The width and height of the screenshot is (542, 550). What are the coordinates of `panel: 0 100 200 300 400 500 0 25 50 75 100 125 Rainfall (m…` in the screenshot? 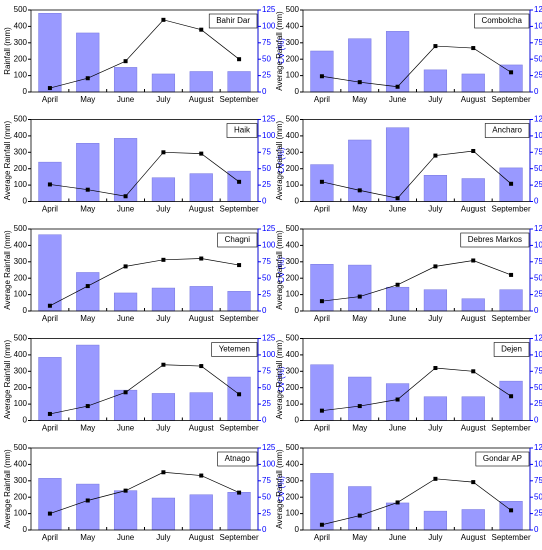 It's located at (144, 54).